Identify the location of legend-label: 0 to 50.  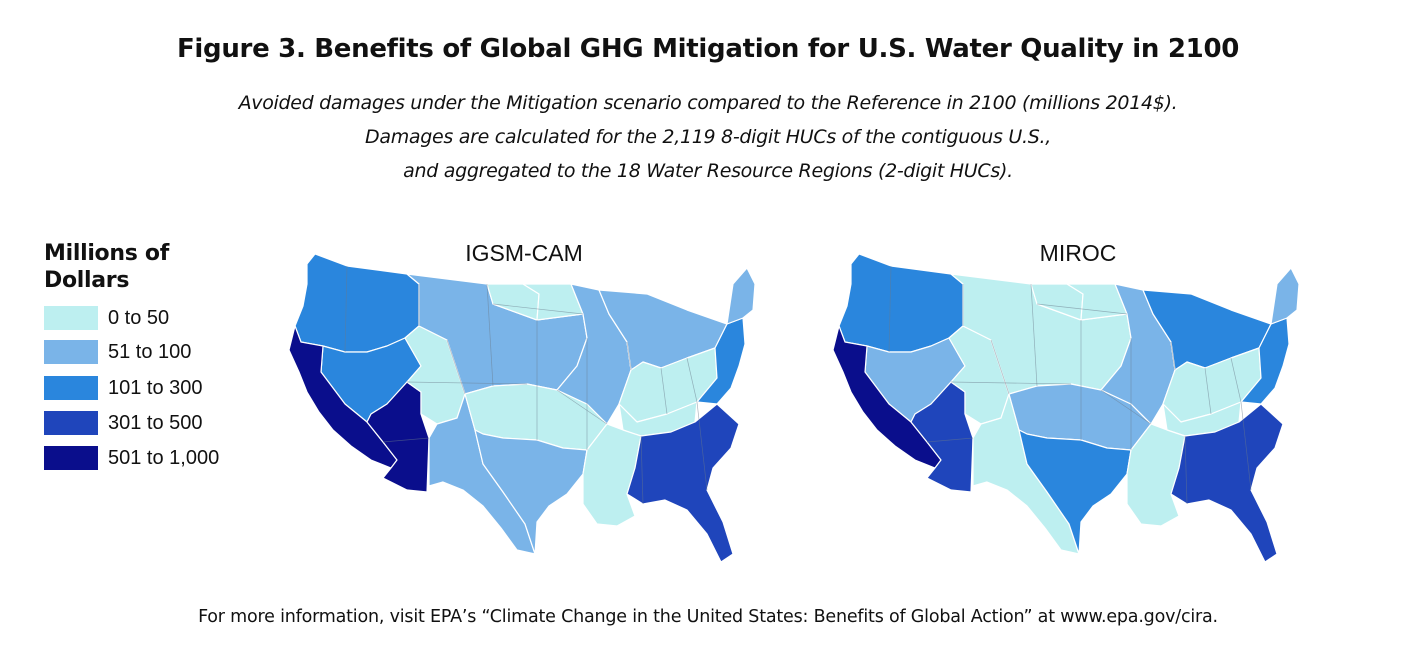
(139, 318).